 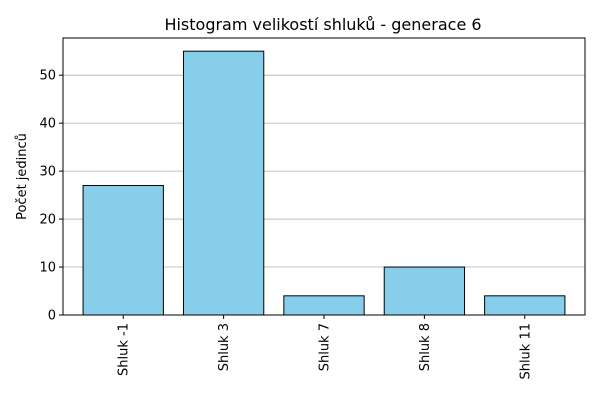 What do you see at coordinates (224, 347) in the screenshot?
I see `x-tick-label: Shluk 3` at bounding box center [224, 347].